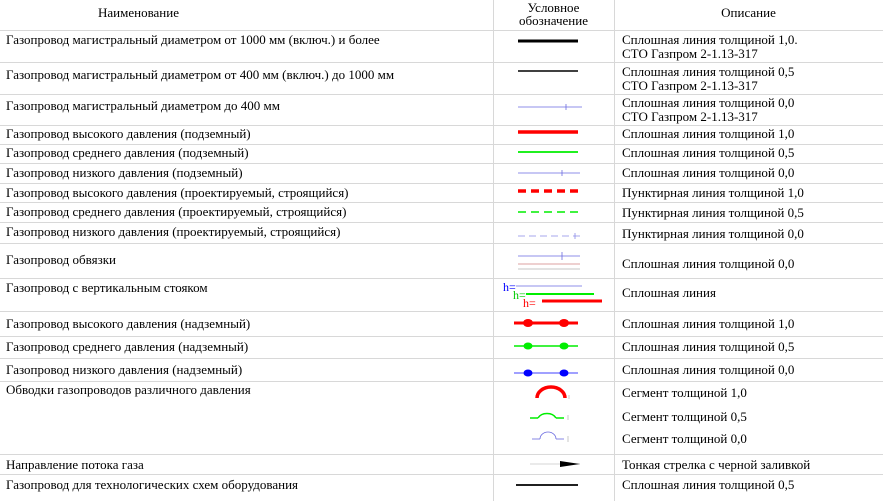 This screenshot has height=501, width=883. I want to click on bypass-segment-blue-symbol, so click(550, 436).